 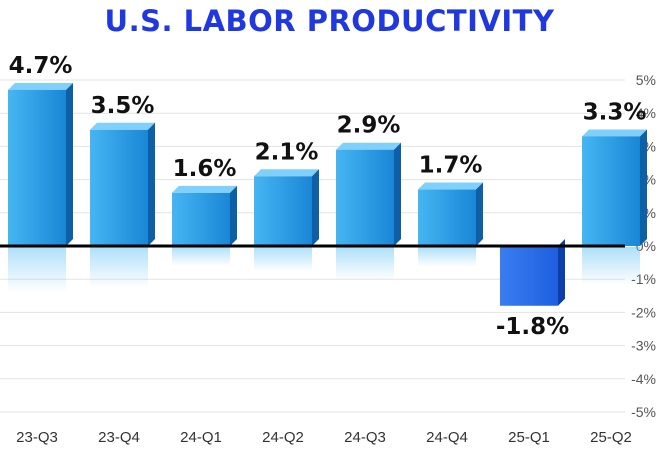 I want to click on x-category-label: 23-Q3, so click(x=37, y=437).